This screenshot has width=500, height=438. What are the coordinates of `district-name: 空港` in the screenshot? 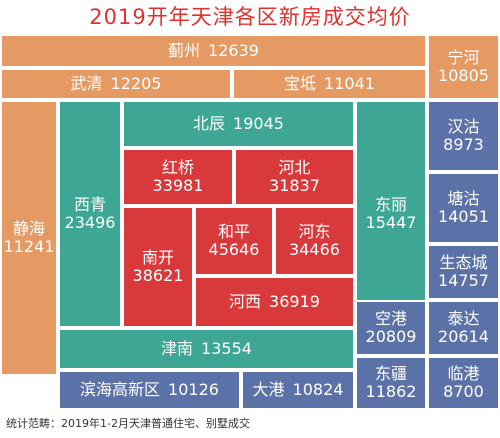 It's located at (390, 318).